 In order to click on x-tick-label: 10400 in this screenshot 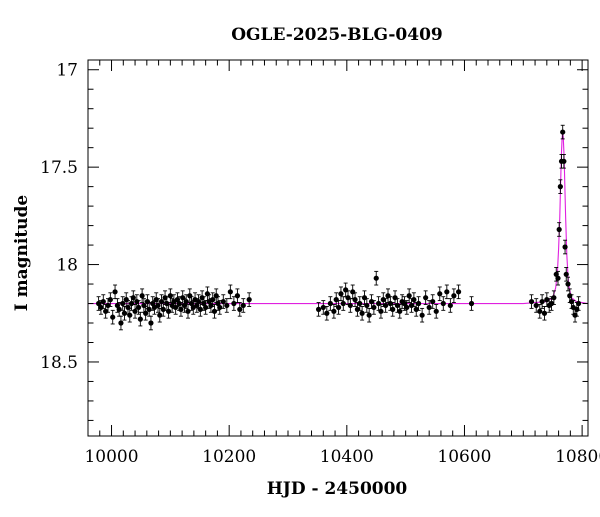, I will do `click(347, 457)`.